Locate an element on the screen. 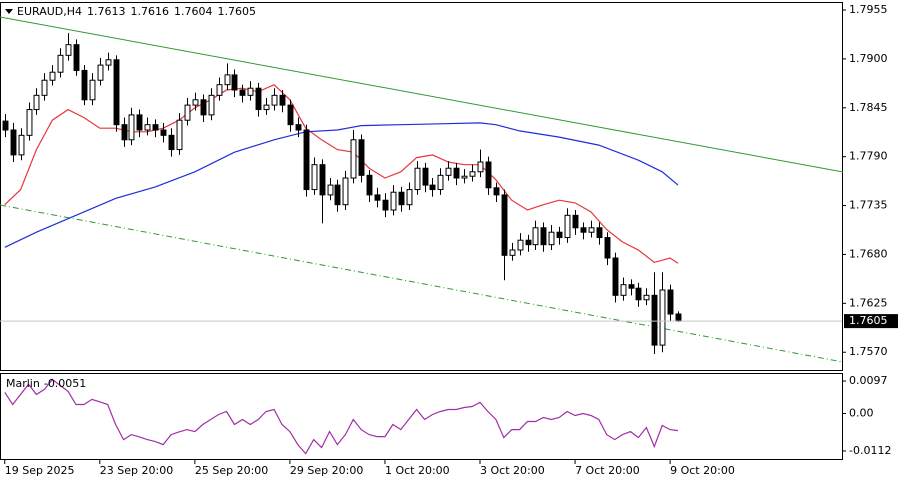 The width and height of the screenshot is (900, 483). y-tick-label: 1.7790 is located at coordinates (868, 156).